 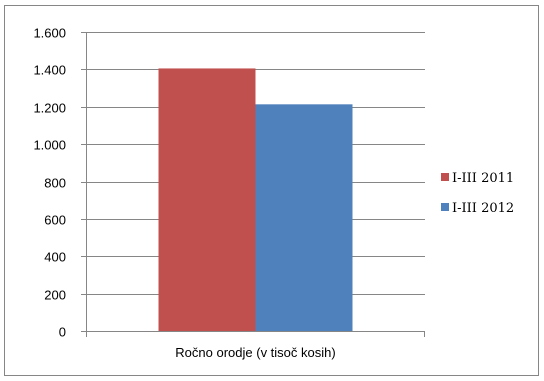 What do you see at coordinates (55, 220) in the screenshot?
I see `y-tick-label: 600` at bounding box center [55, 220].